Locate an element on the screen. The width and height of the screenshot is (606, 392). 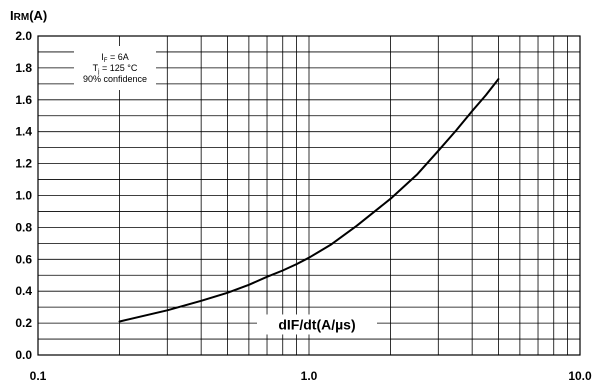
annotation-box is located at coordinates (115, 68).